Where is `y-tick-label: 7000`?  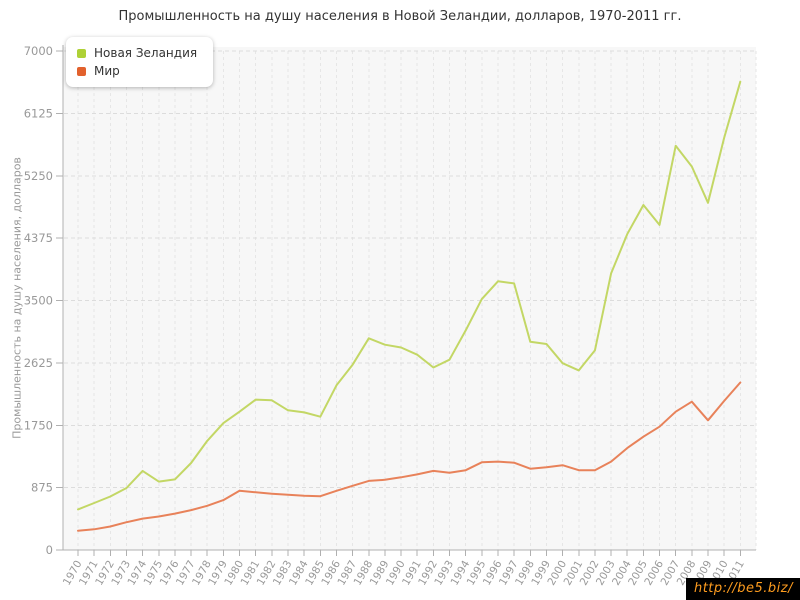 y-tick-label: 7000 is located at coordinates (38, 51).